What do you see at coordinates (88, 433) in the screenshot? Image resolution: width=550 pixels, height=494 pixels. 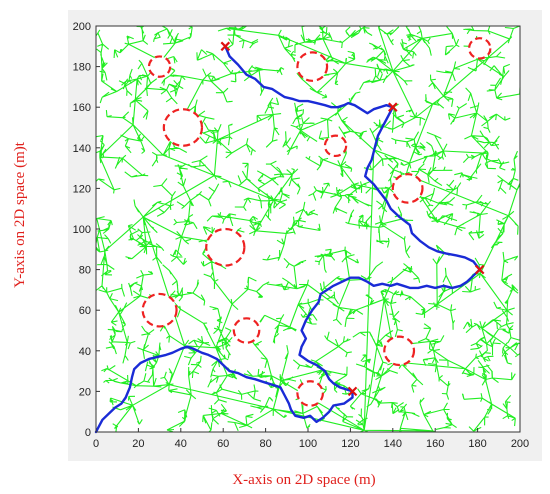 I see `y-tick-label: 0` at bounding box center [88, 433].